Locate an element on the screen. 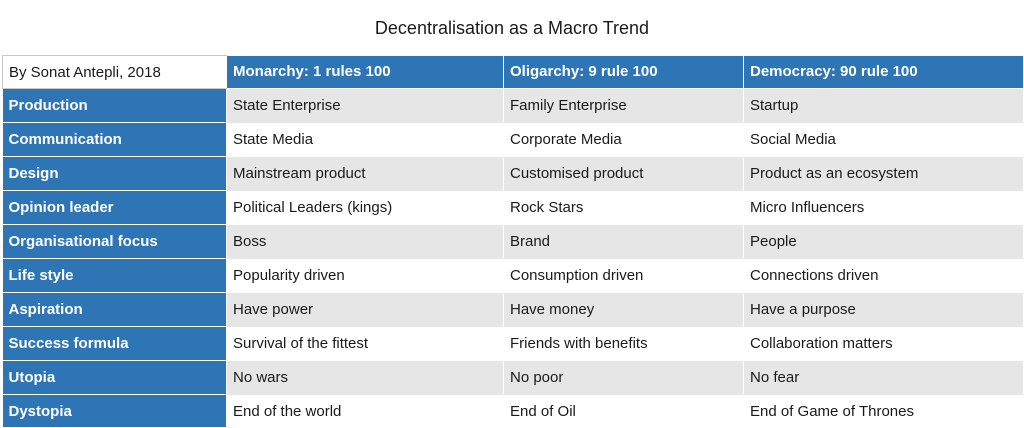 The width and height of the screenshot is (1024, 428). row-header: Opinion leader is located at coordinates (114, 207).